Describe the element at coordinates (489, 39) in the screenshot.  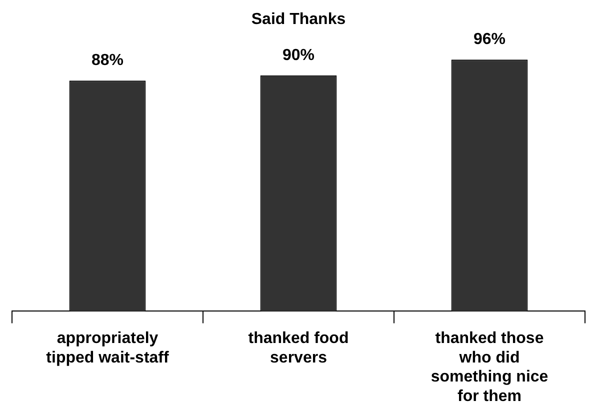
I see `data-label: 96%` at that location.